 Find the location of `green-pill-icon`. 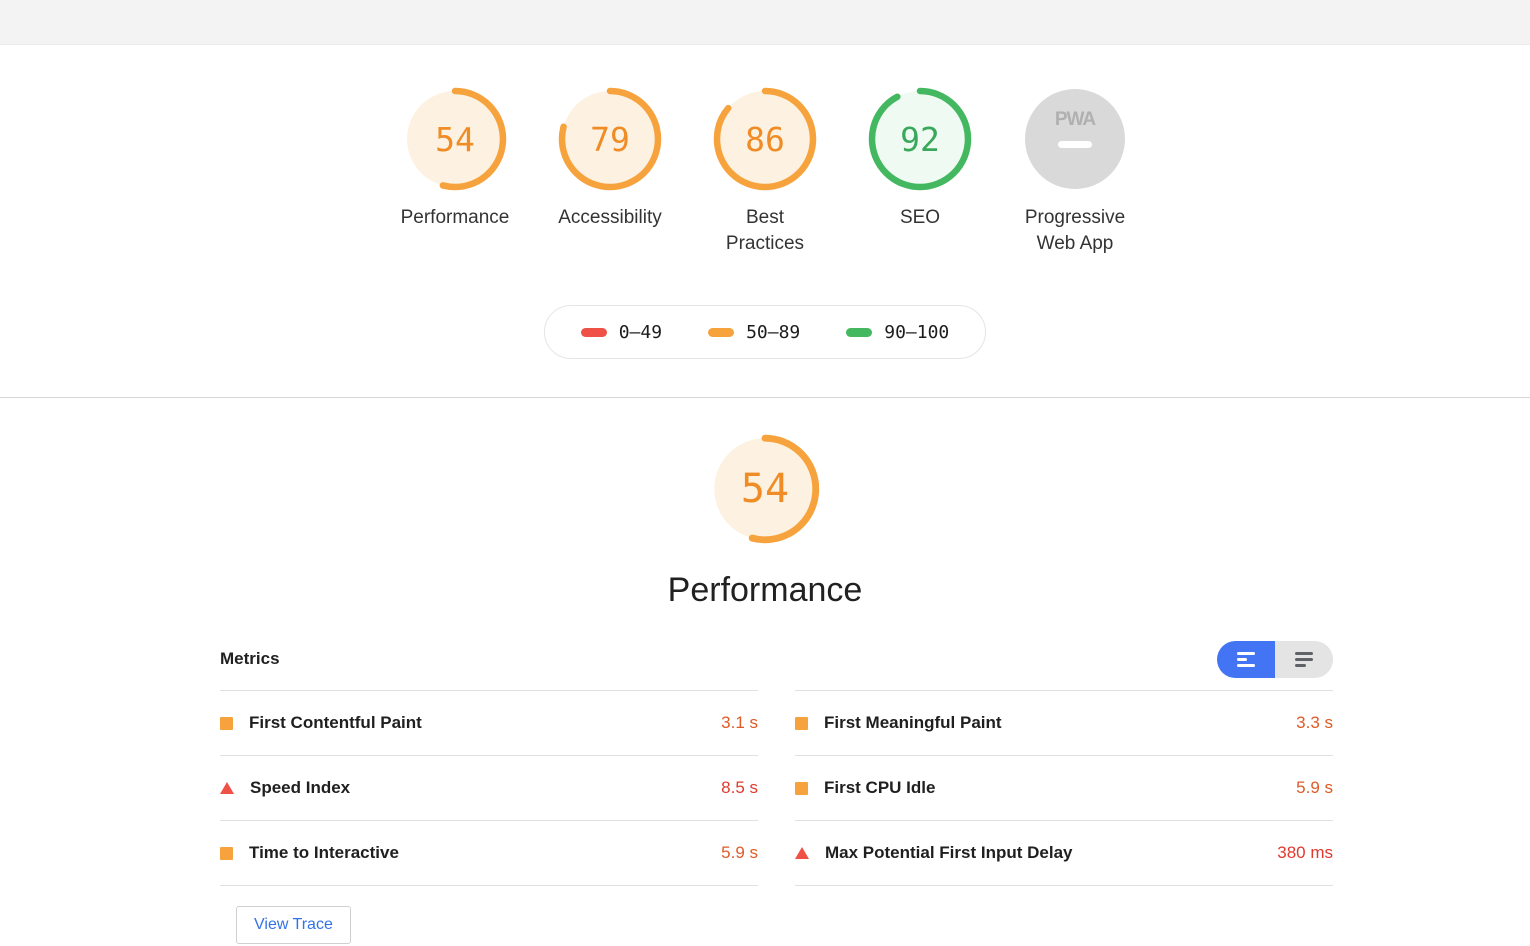

green-pill-icon is located at coordinates (859, 332).